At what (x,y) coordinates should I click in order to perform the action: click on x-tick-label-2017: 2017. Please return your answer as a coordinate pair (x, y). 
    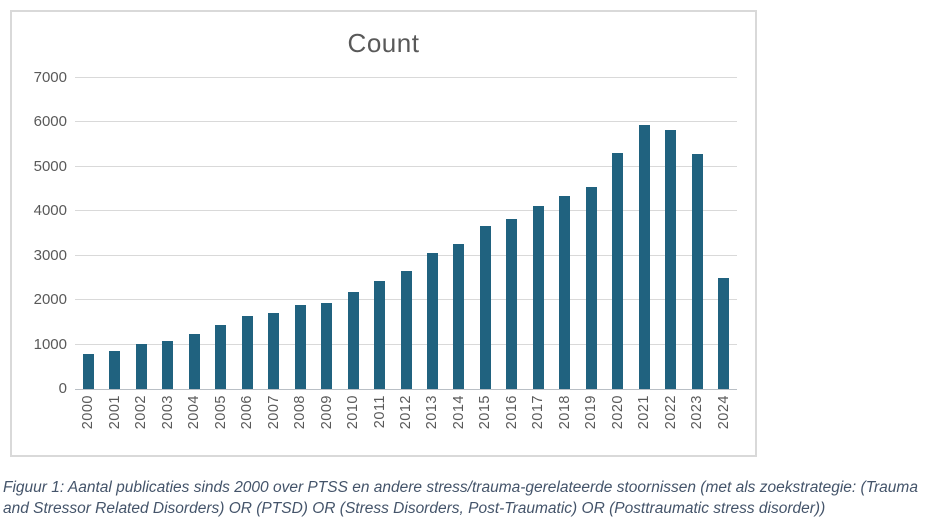
    Looking at the image, I should click on (538, 412).